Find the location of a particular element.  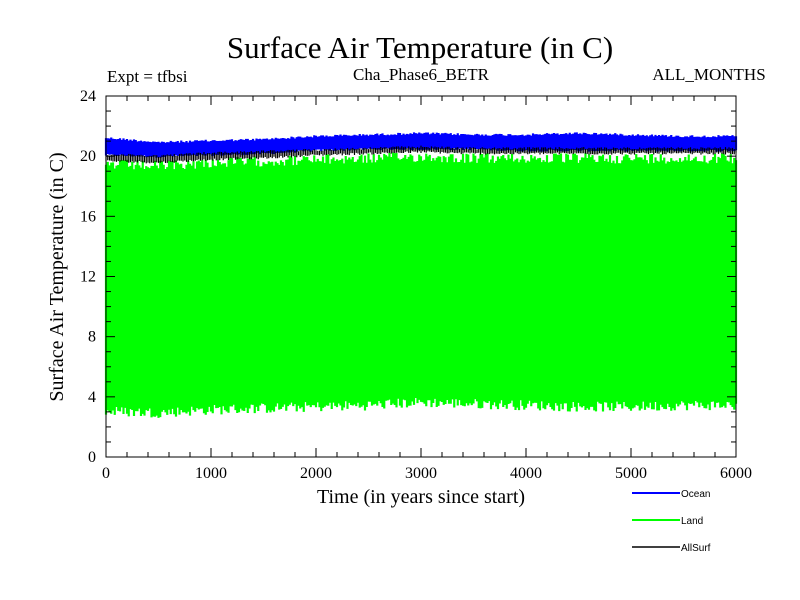

chart-subtitle-left: Expt = tfbsi is located at coordinates (147, 76).